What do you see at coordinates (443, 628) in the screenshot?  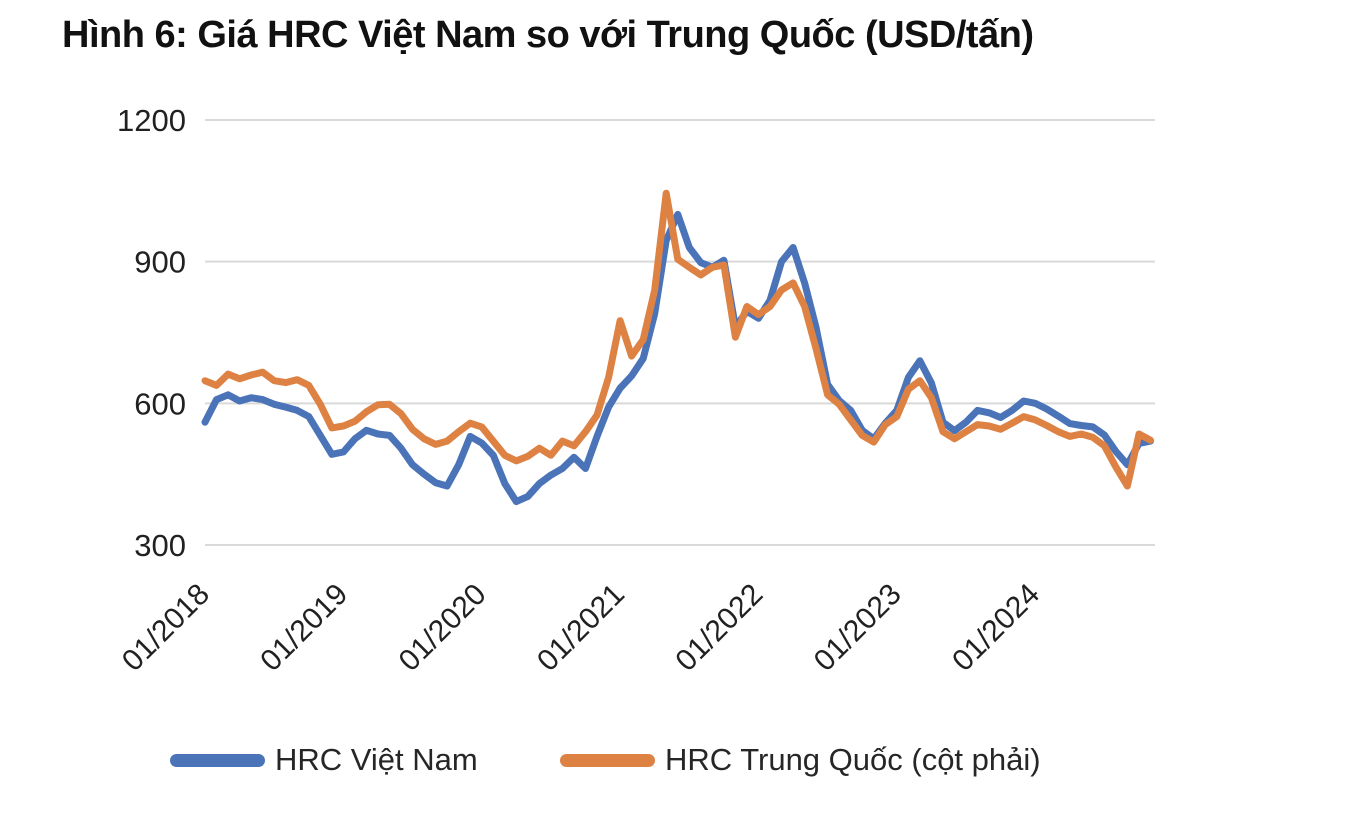 I see `x-axis-tick-label: 01/2020` at bounding box center [443, 628].